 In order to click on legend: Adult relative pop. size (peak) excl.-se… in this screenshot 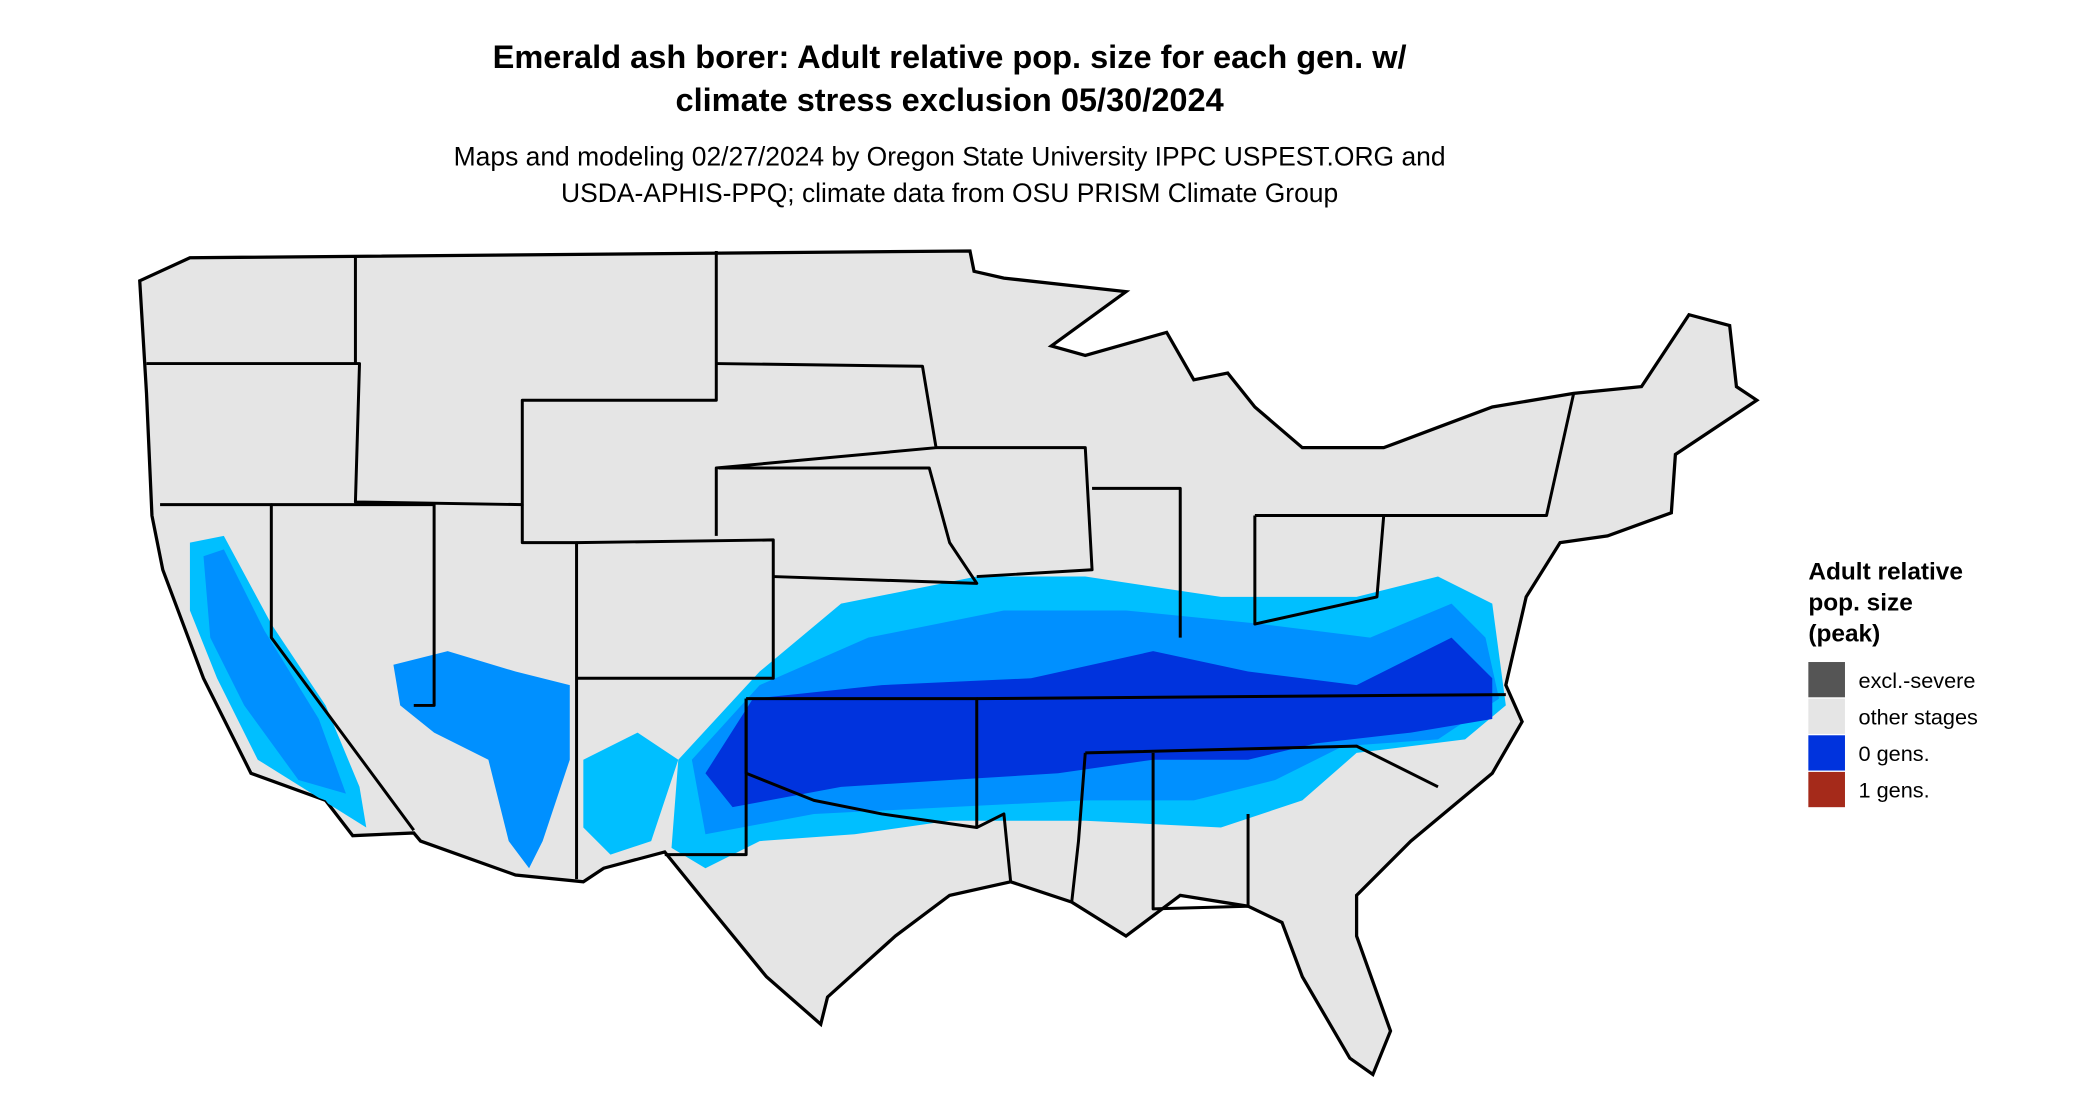, I will do `click(1893, 683)`.